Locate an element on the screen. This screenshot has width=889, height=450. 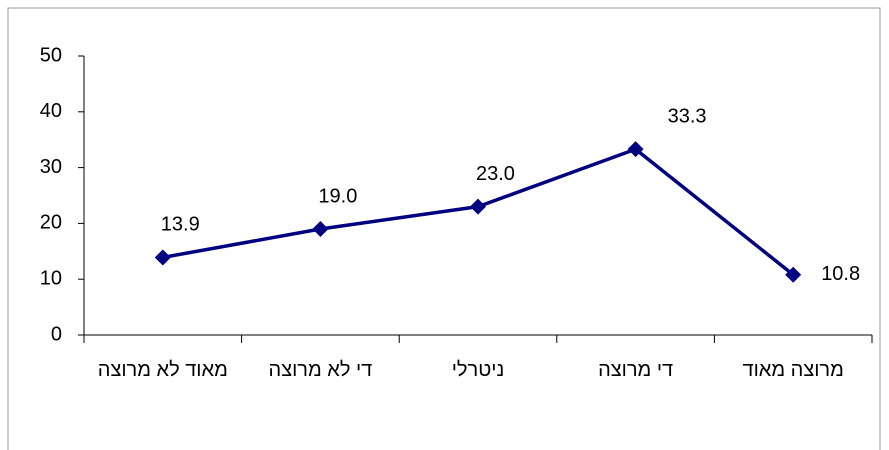
y-tick-label: 20 is located at coordinates (51, 223).